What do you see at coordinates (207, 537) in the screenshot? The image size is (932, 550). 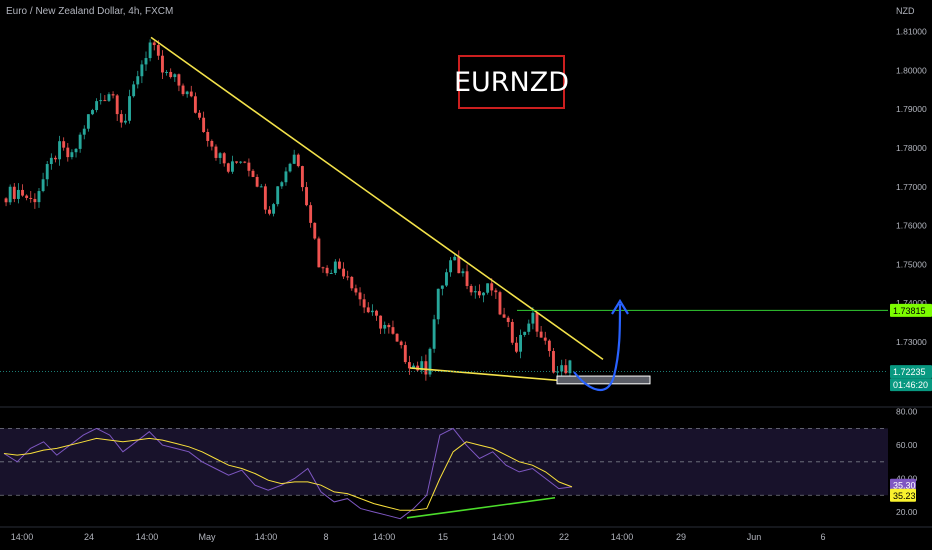 I see `x-tick-label: May` at bounding box center [207, 537].